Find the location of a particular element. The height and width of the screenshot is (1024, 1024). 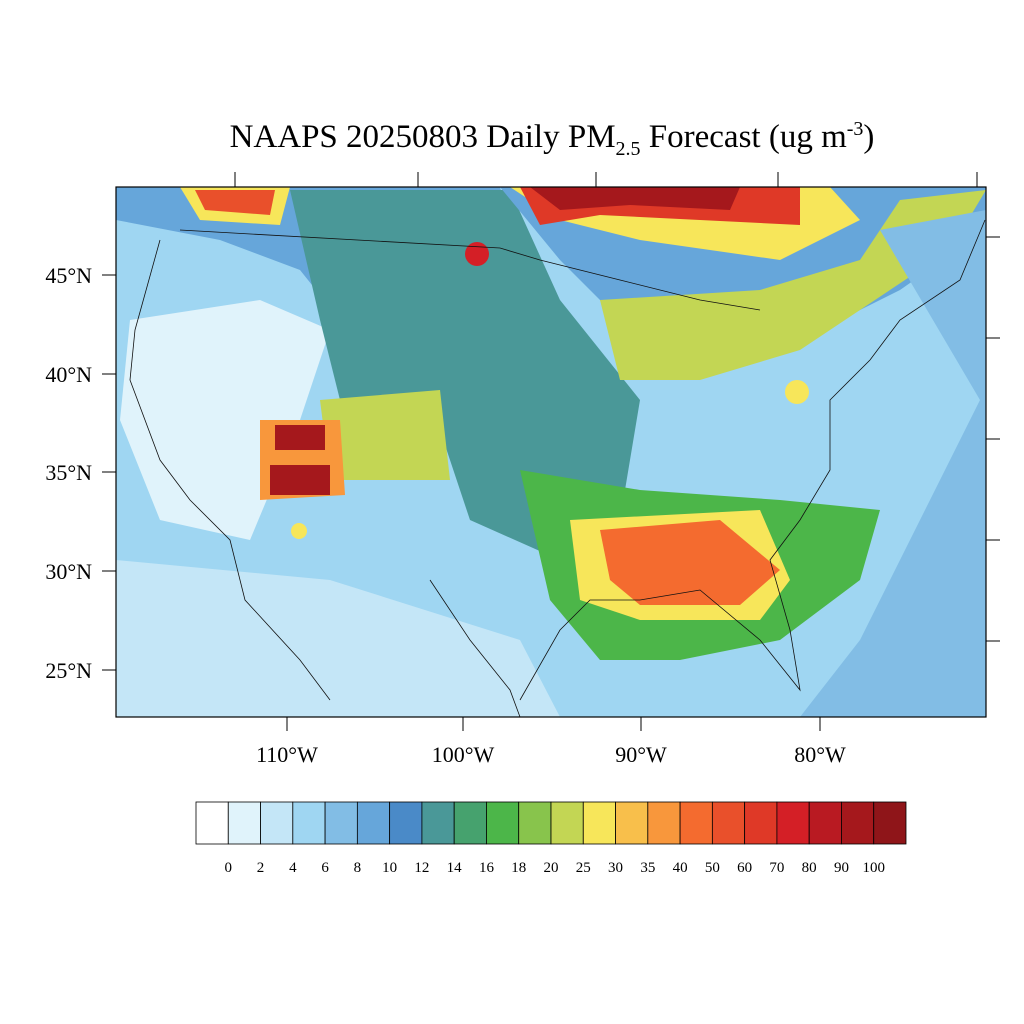

colorbar-label: 20 is located at coordinates (551, 868).